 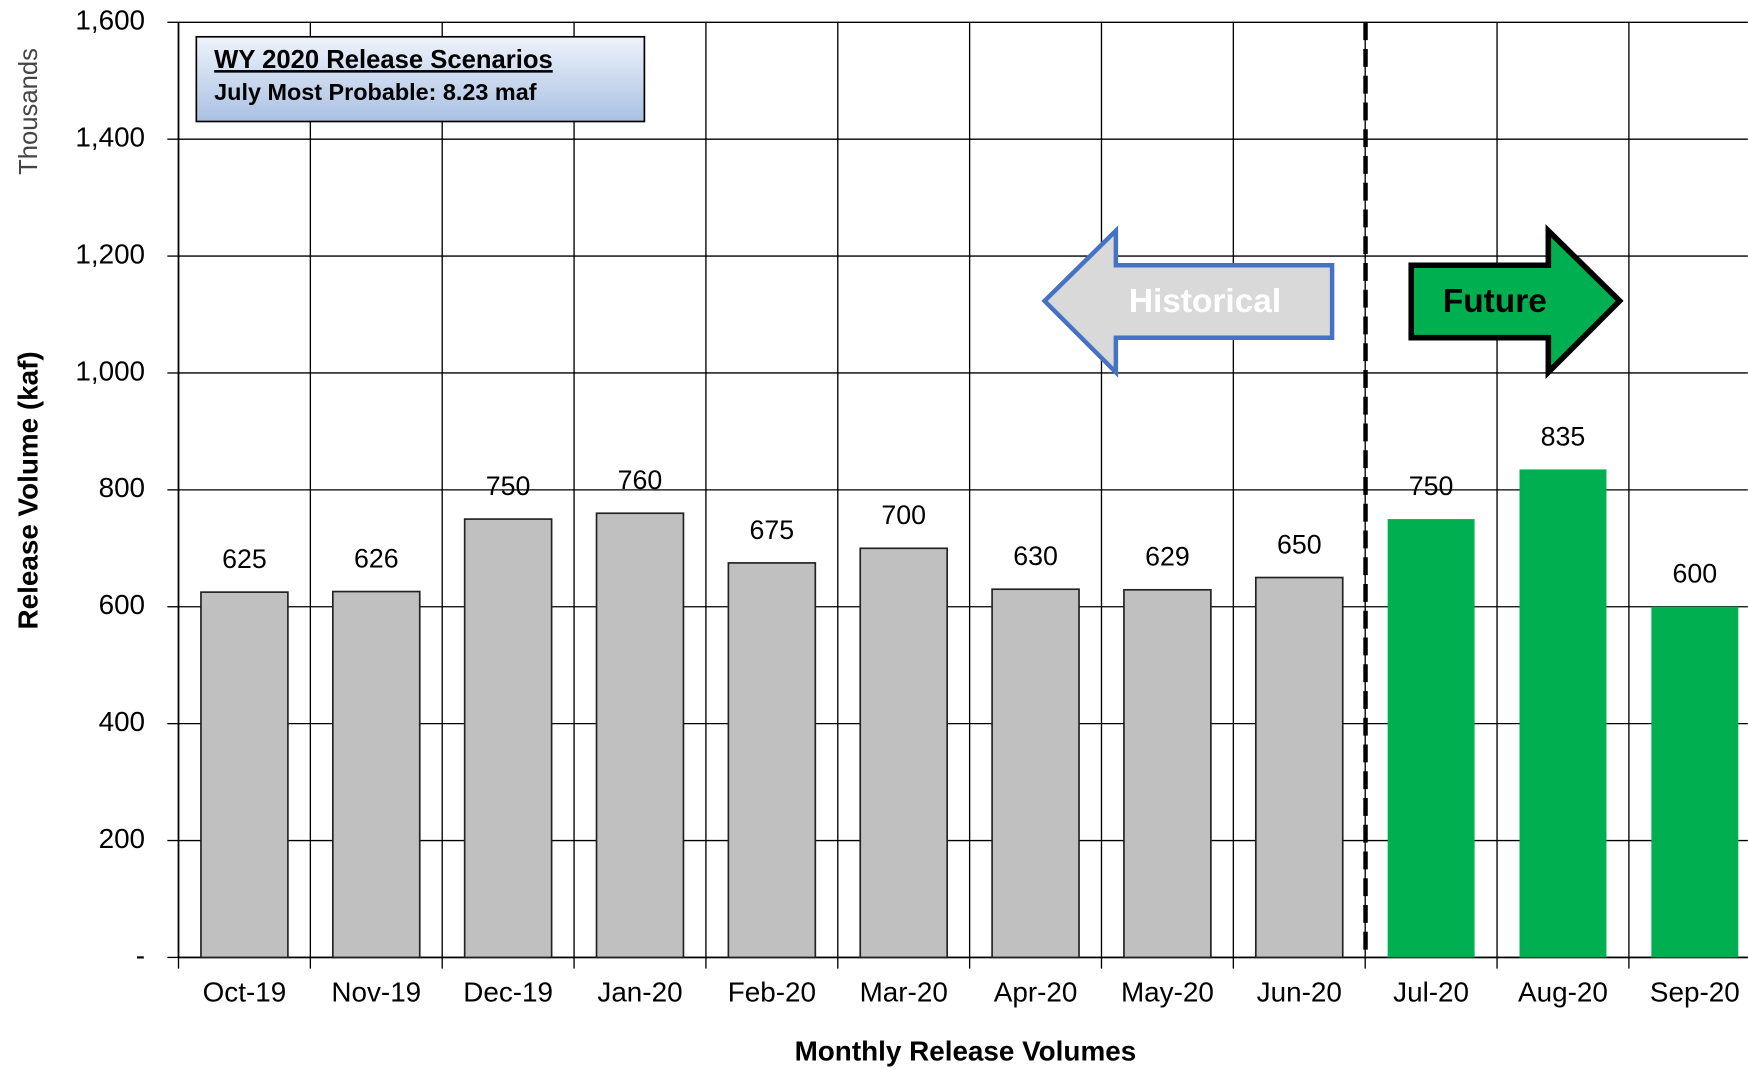 What do you see at coordinates (1205, 301) in the screenshot?
I see `historical-label: Historical` at bounding box center [1205, 301].